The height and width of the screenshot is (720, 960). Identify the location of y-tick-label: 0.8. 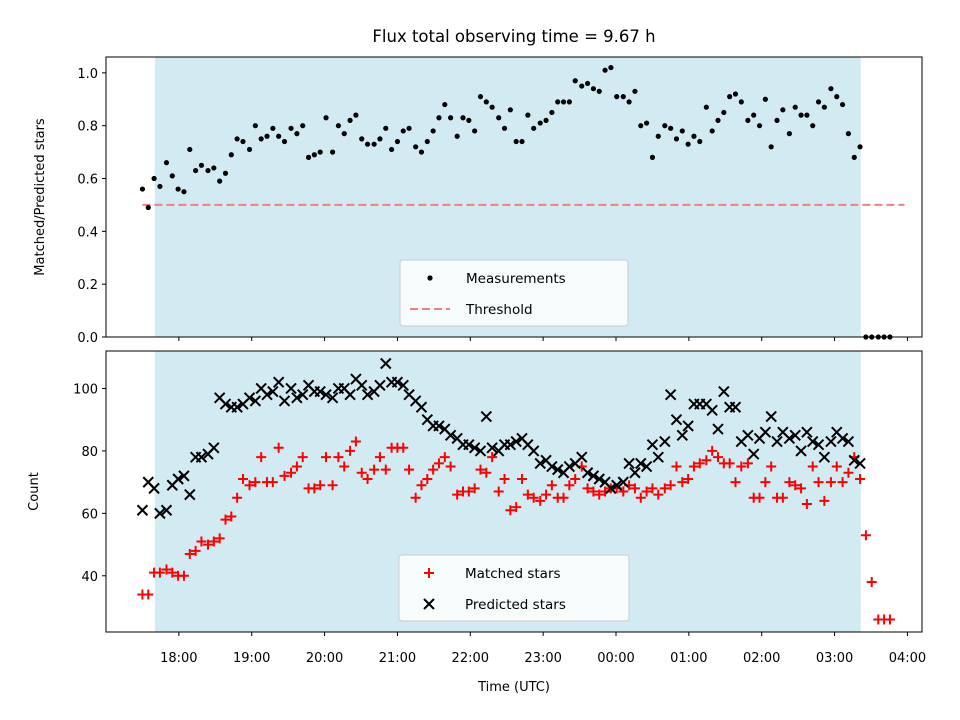
(87, 127).